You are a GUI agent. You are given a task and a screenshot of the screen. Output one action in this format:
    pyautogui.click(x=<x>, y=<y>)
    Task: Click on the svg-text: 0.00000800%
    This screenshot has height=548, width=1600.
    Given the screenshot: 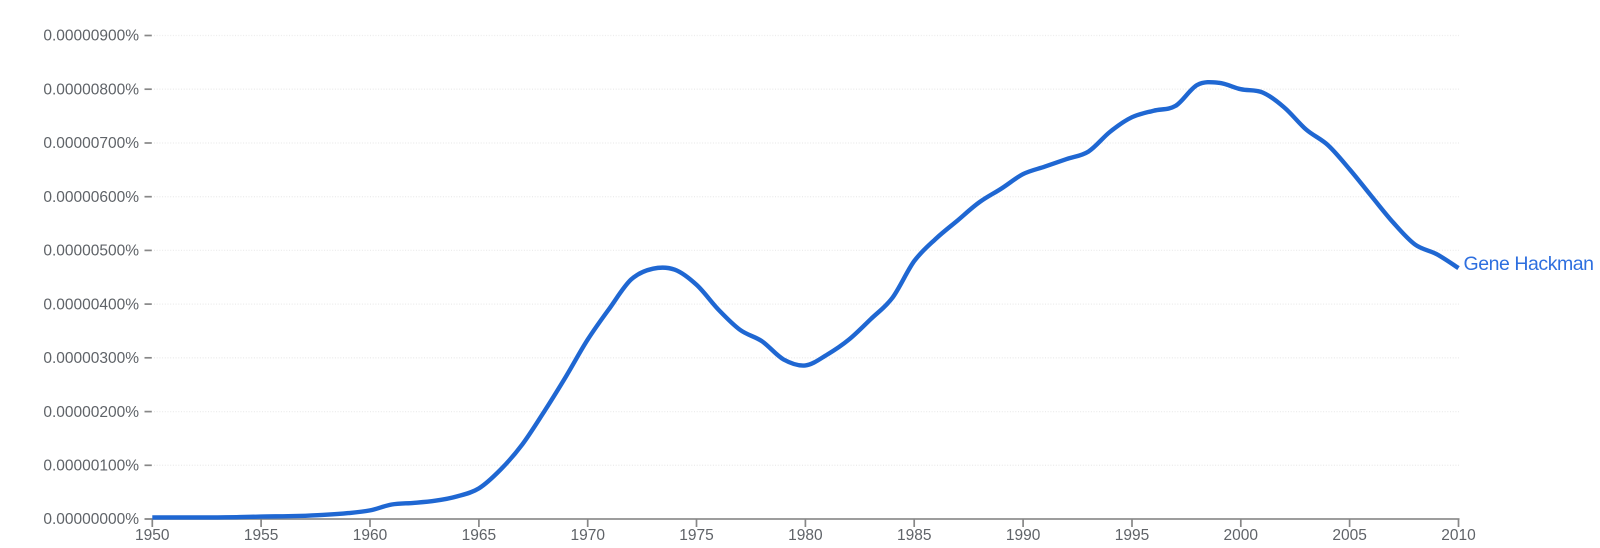 What is the action you would take?
    pyautogui.click(x=91, y=89)
    